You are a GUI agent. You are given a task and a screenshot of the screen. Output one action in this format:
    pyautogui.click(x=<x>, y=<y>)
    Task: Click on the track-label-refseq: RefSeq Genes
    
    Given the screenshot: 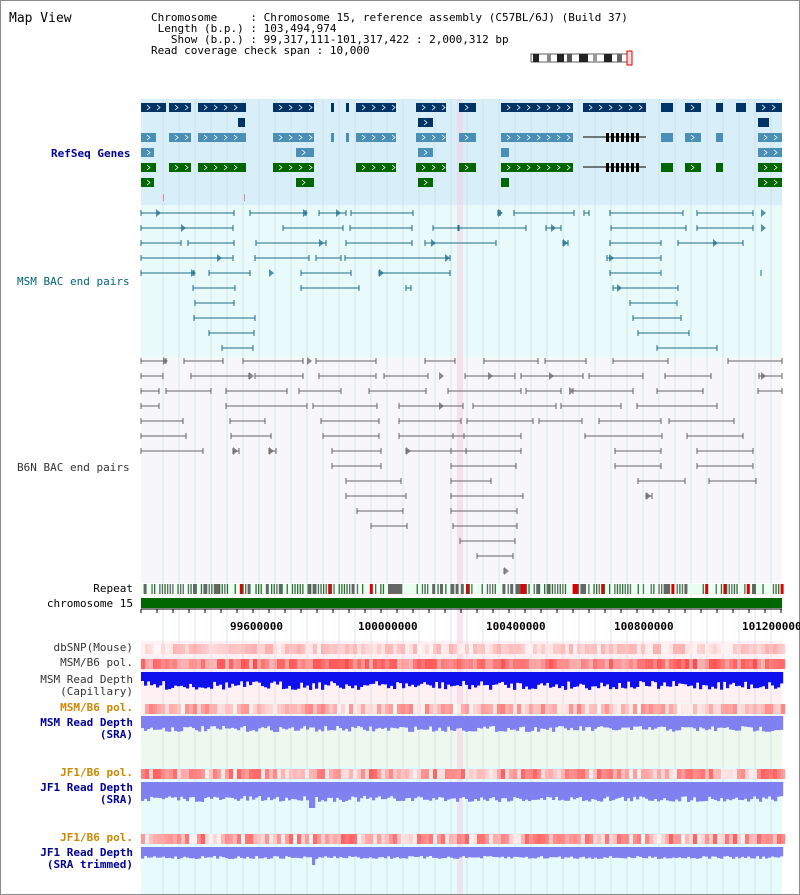 What is the action you would take?
    pyautogui.click(x=91, y=153)
    